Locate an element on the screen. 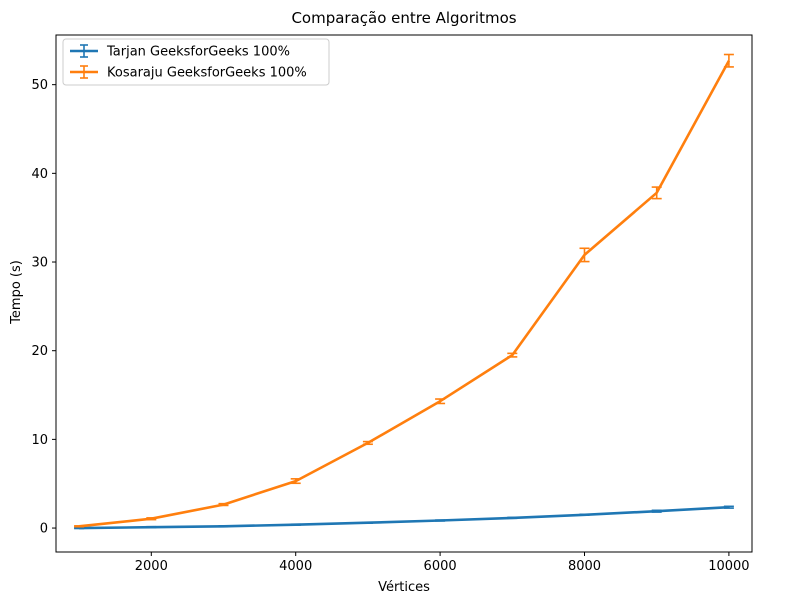 Image resolution: width=798 pixels, height=601 pixels. y-tick-label: 40 is located at coordinates (39, 174).